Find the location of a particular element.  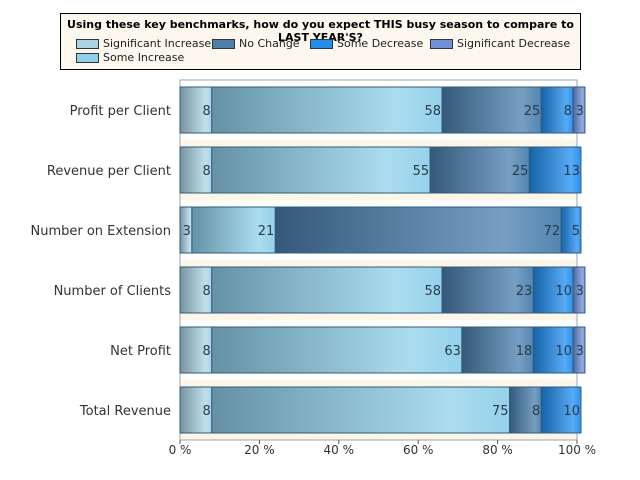

x-tick-label: 80 % is located at coordinates (497, 450).